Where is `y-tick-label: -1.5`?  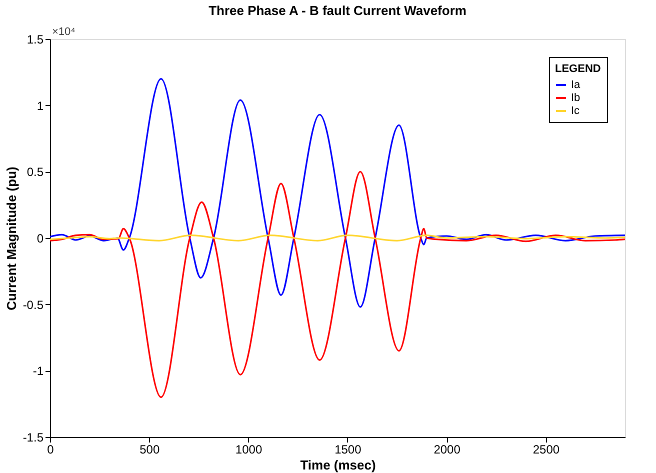
y-tick-label: -1.5 is located at coordinates (33, 437).